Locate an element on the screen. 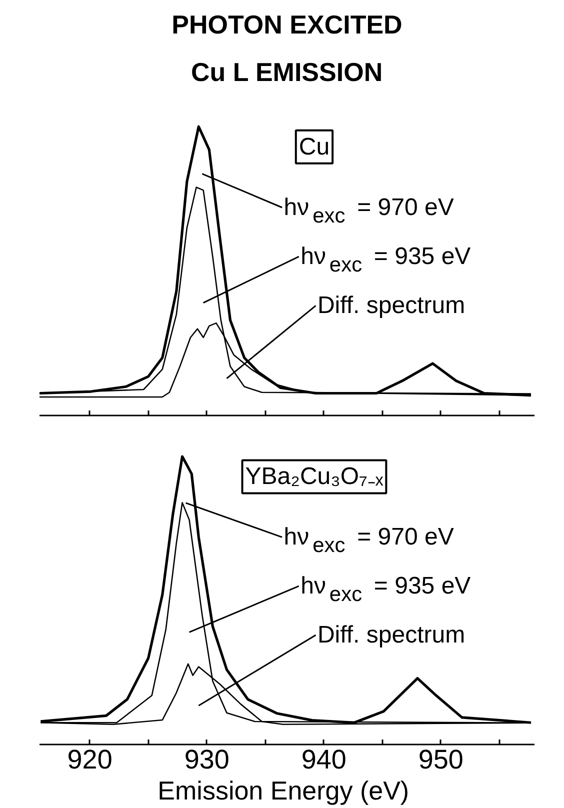  x-axis-title: Emission Energy (eV) is located at coordinates (284, 791).